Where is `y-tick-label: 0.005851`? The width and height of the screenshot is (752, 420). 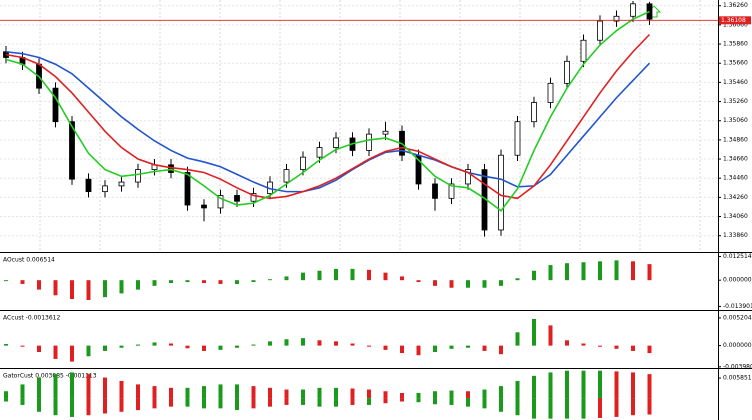 y-tick-label: 0.005851 is located at coordinates (737, 378).